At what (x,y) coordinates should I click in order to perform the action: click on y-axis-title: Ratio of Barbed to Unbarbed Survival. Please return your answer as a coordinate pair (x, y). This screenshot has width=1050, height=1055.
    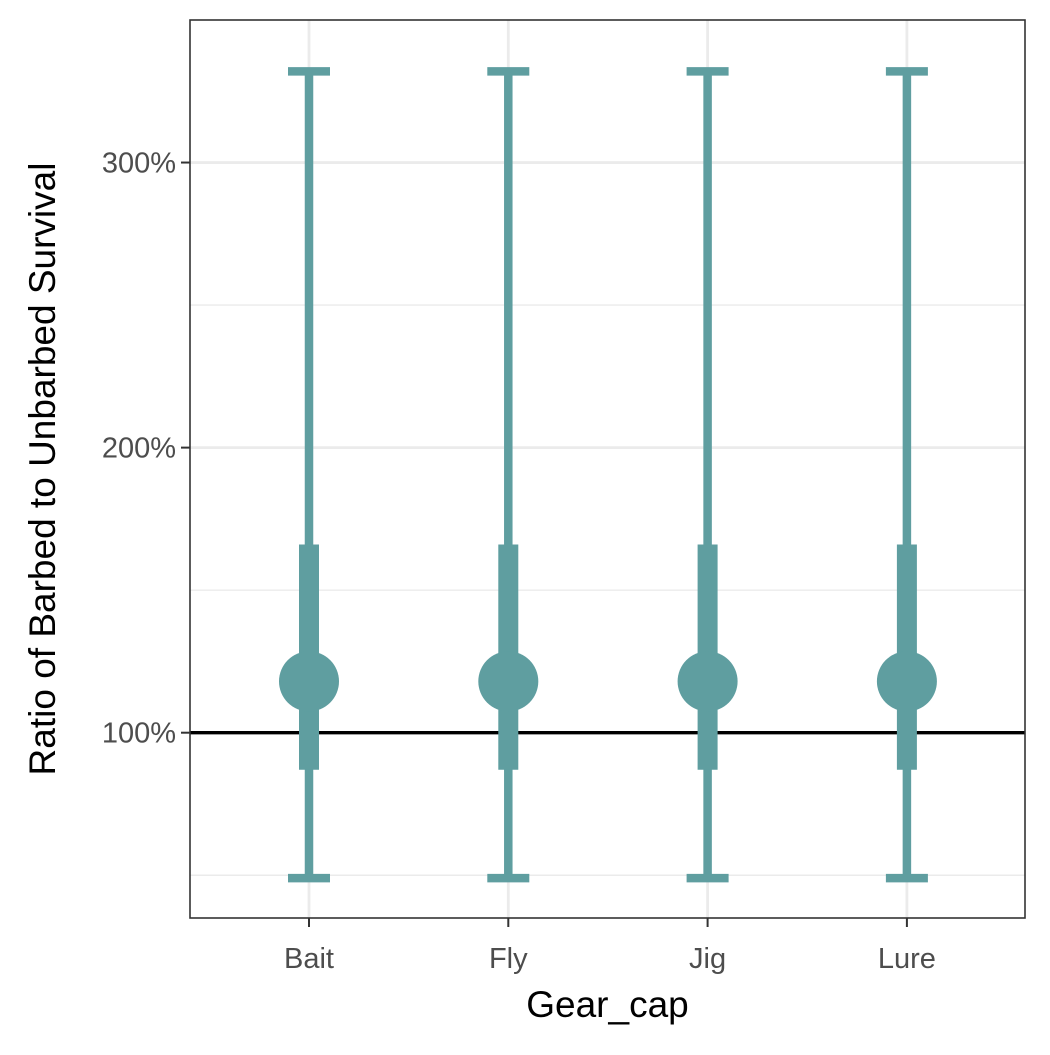
    Looking at the image, I should click on (42, 469).